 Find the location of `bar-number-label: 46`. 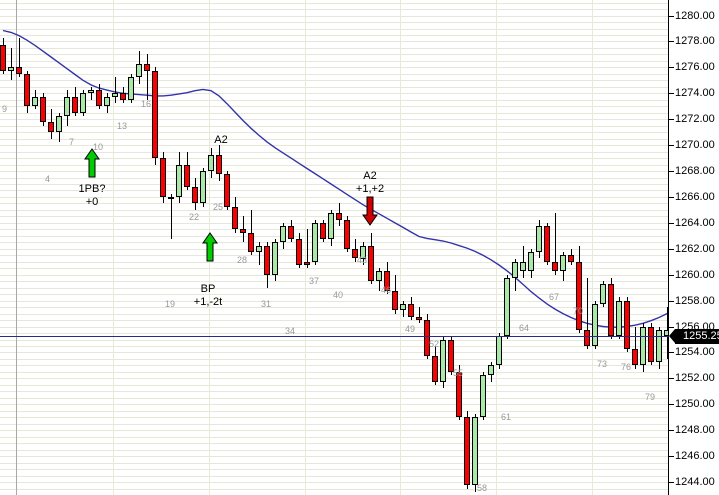

bar-number-label: 46 is located at coordinates (386, 290).